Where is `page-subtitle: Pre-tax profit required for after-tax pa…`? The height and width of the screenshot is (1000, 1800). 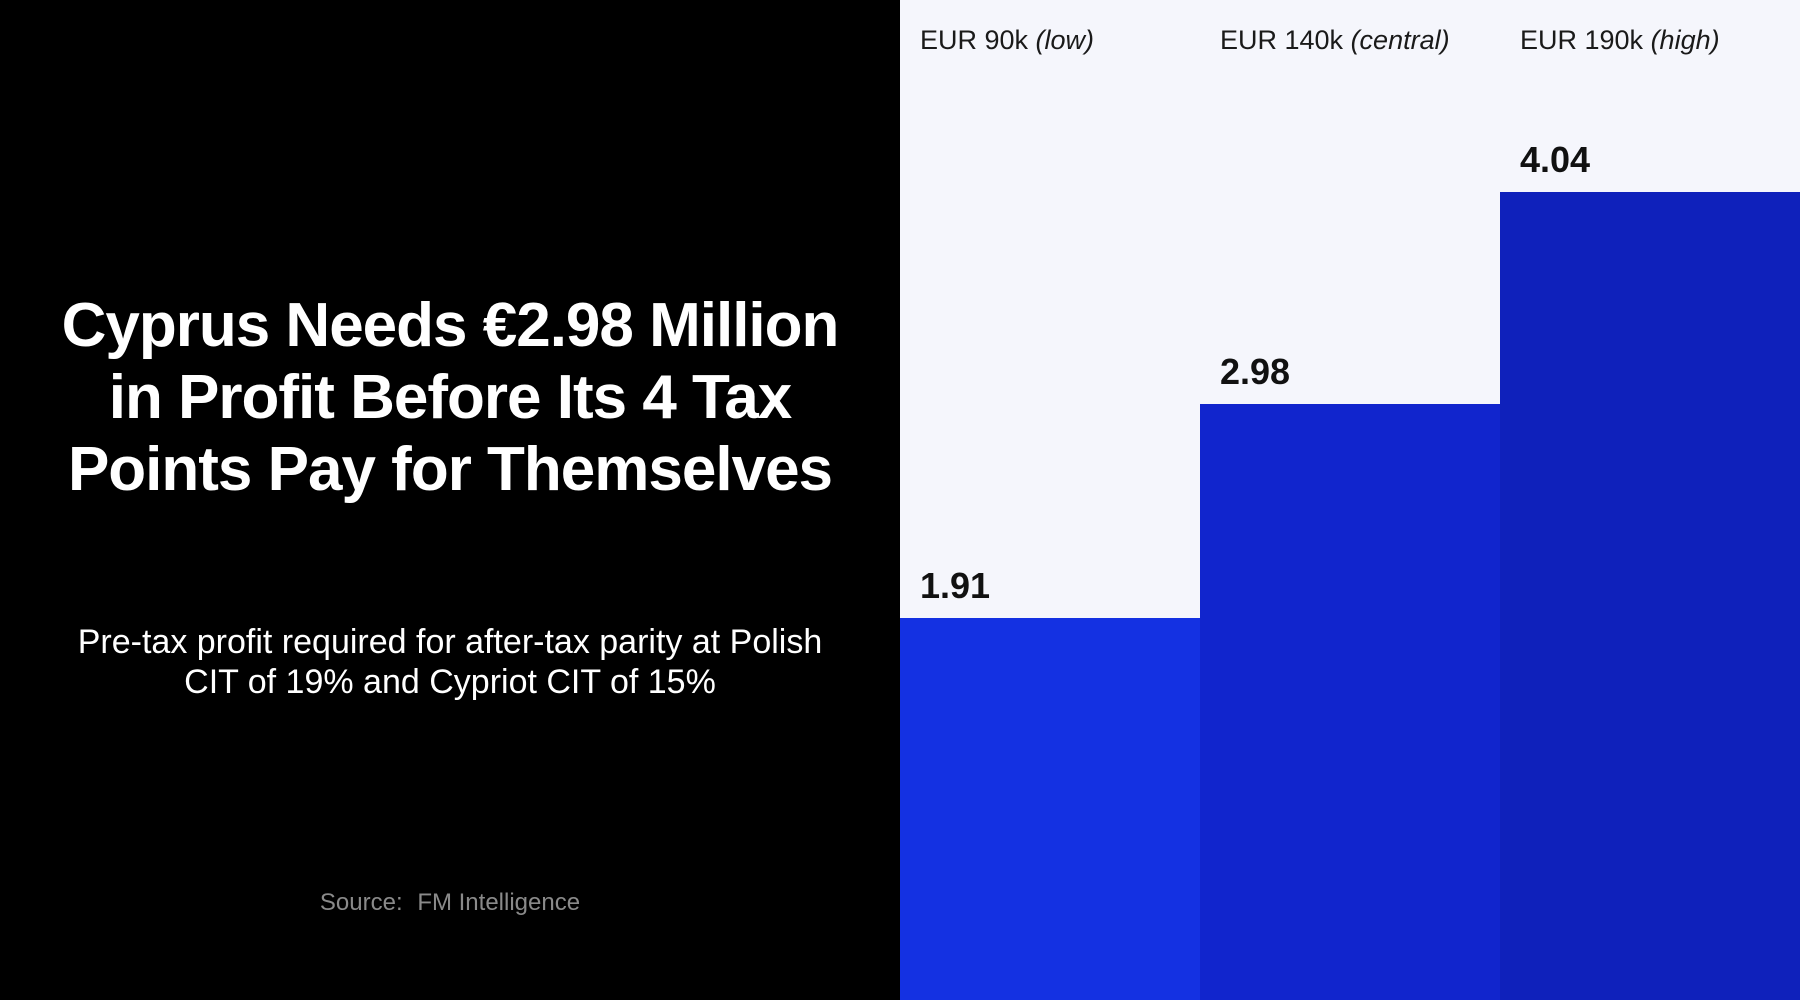
page-subtitle: Pre-tax profit required for after-tax pa… is located at coordinates (450, 662).